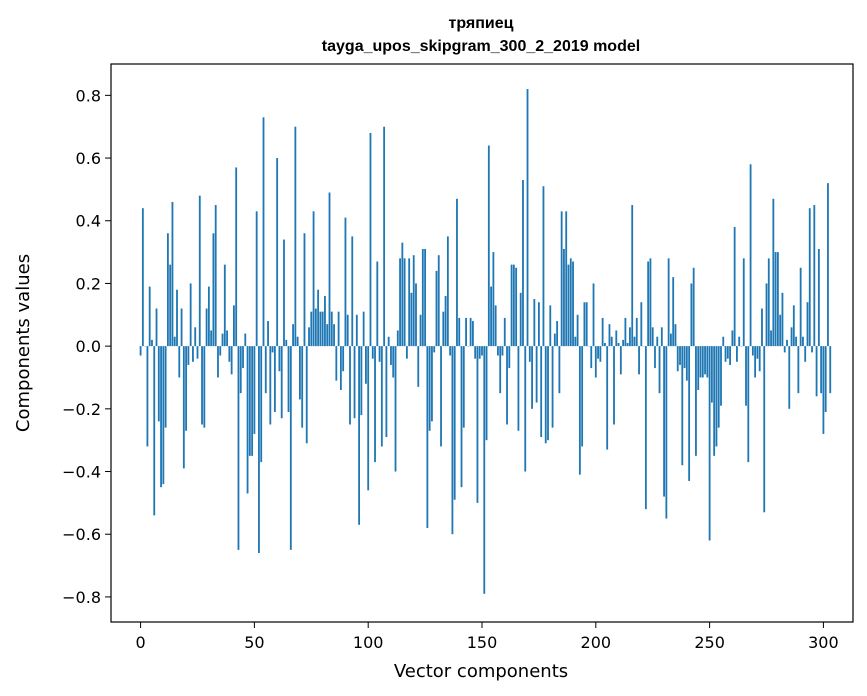 The height and width of the screenshot is (696, 867). Describe the element at coordinates (481, 23) in the screenshot. I see `chart-title: тряпиец` at that location.